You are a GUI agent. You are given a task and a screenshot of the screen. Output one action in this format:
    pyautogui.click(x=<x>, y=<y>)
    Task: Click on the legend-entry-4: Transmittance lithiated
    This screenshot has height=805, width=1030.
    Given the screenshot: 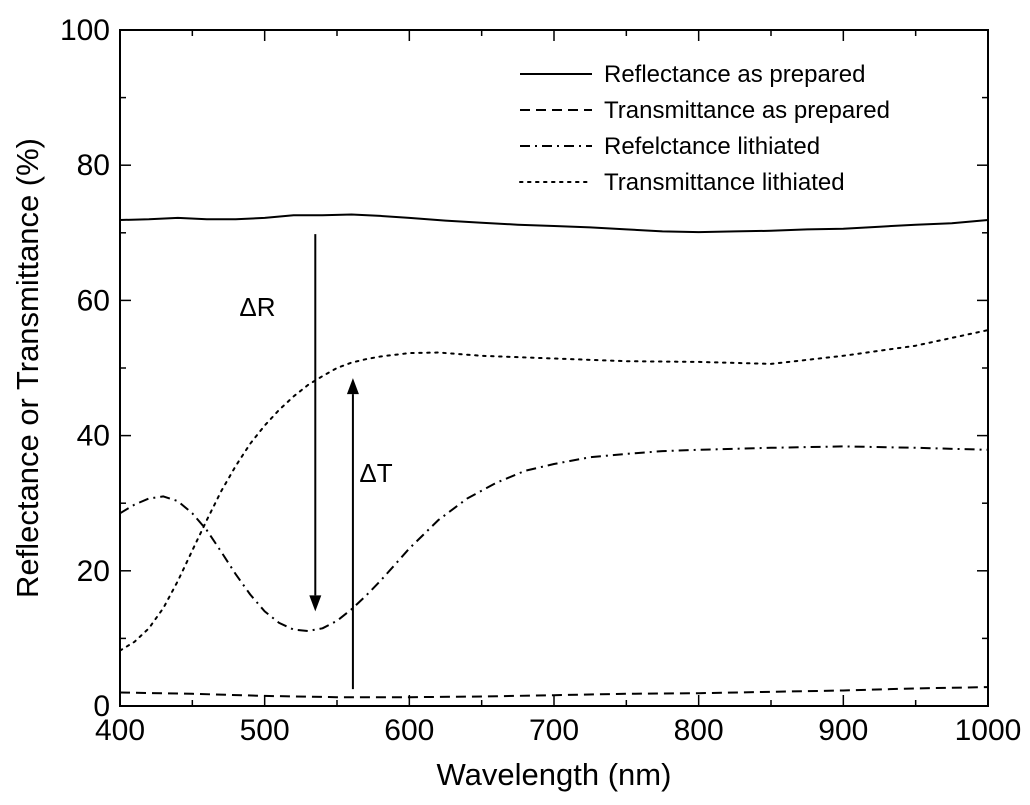 What is the action you would take?
    pyautogui.click(x=724, y=182)
    